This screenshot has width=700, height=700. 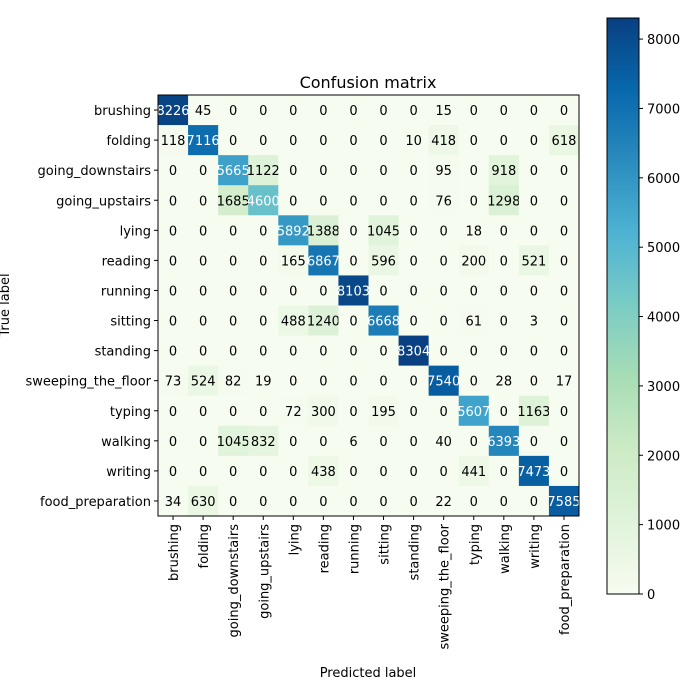 I want to click on cell-value-label: 524, so click(x=203, y=382).